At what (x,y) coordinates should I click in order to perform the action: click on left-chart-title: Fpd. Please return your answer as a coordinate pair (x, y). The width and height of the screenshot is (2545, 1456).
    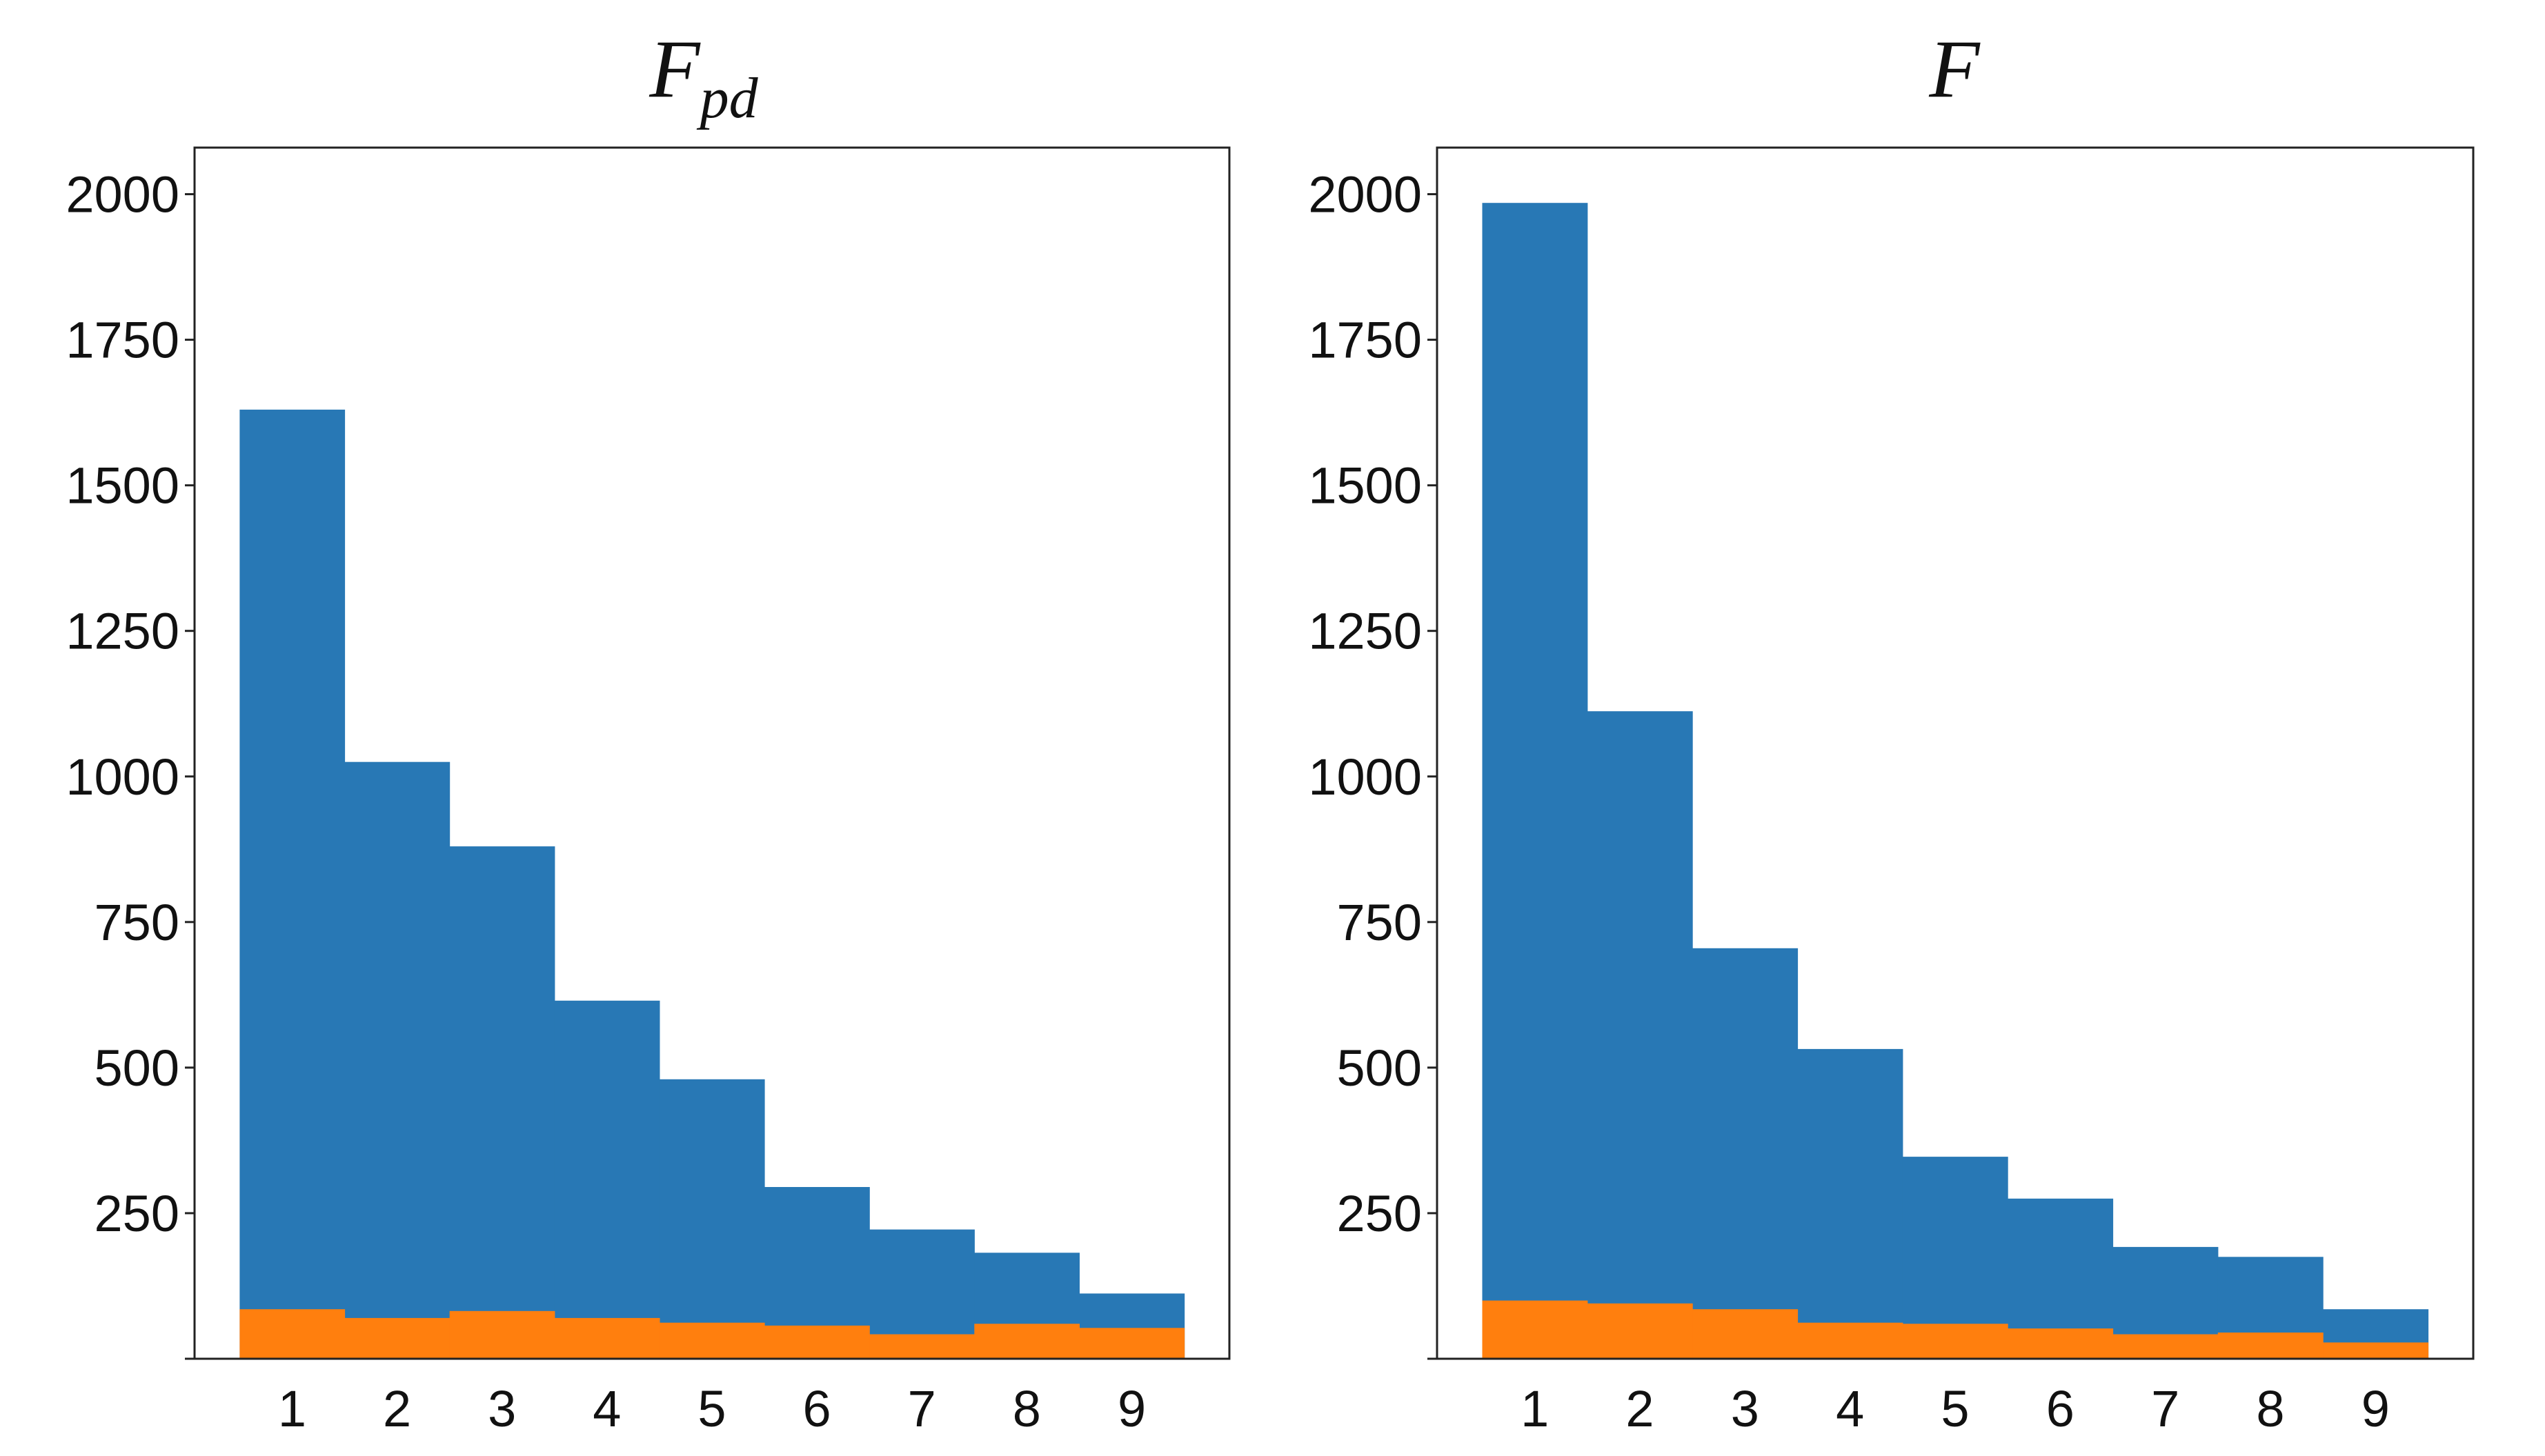
    Looking at the image, I should click on (703, 76).